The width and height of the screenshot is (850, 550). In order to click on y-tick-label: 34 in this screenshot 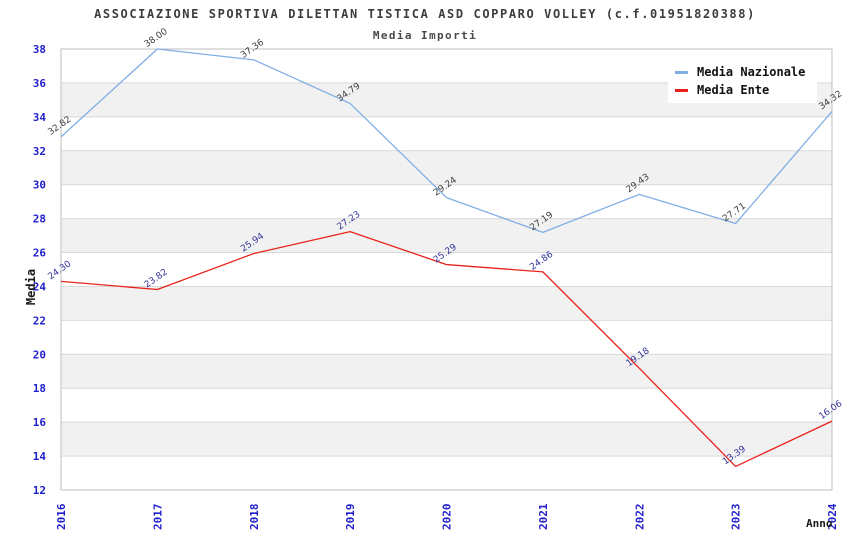, I will do `click(40, 117)`.